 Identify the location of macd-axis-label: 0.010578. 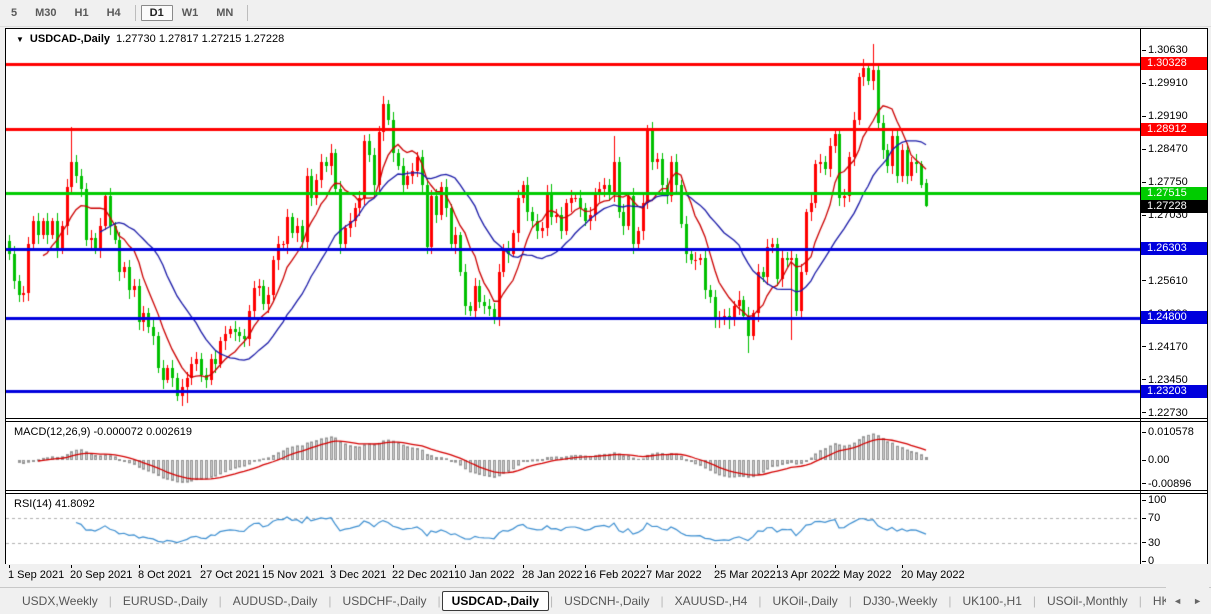
(1168, 432).